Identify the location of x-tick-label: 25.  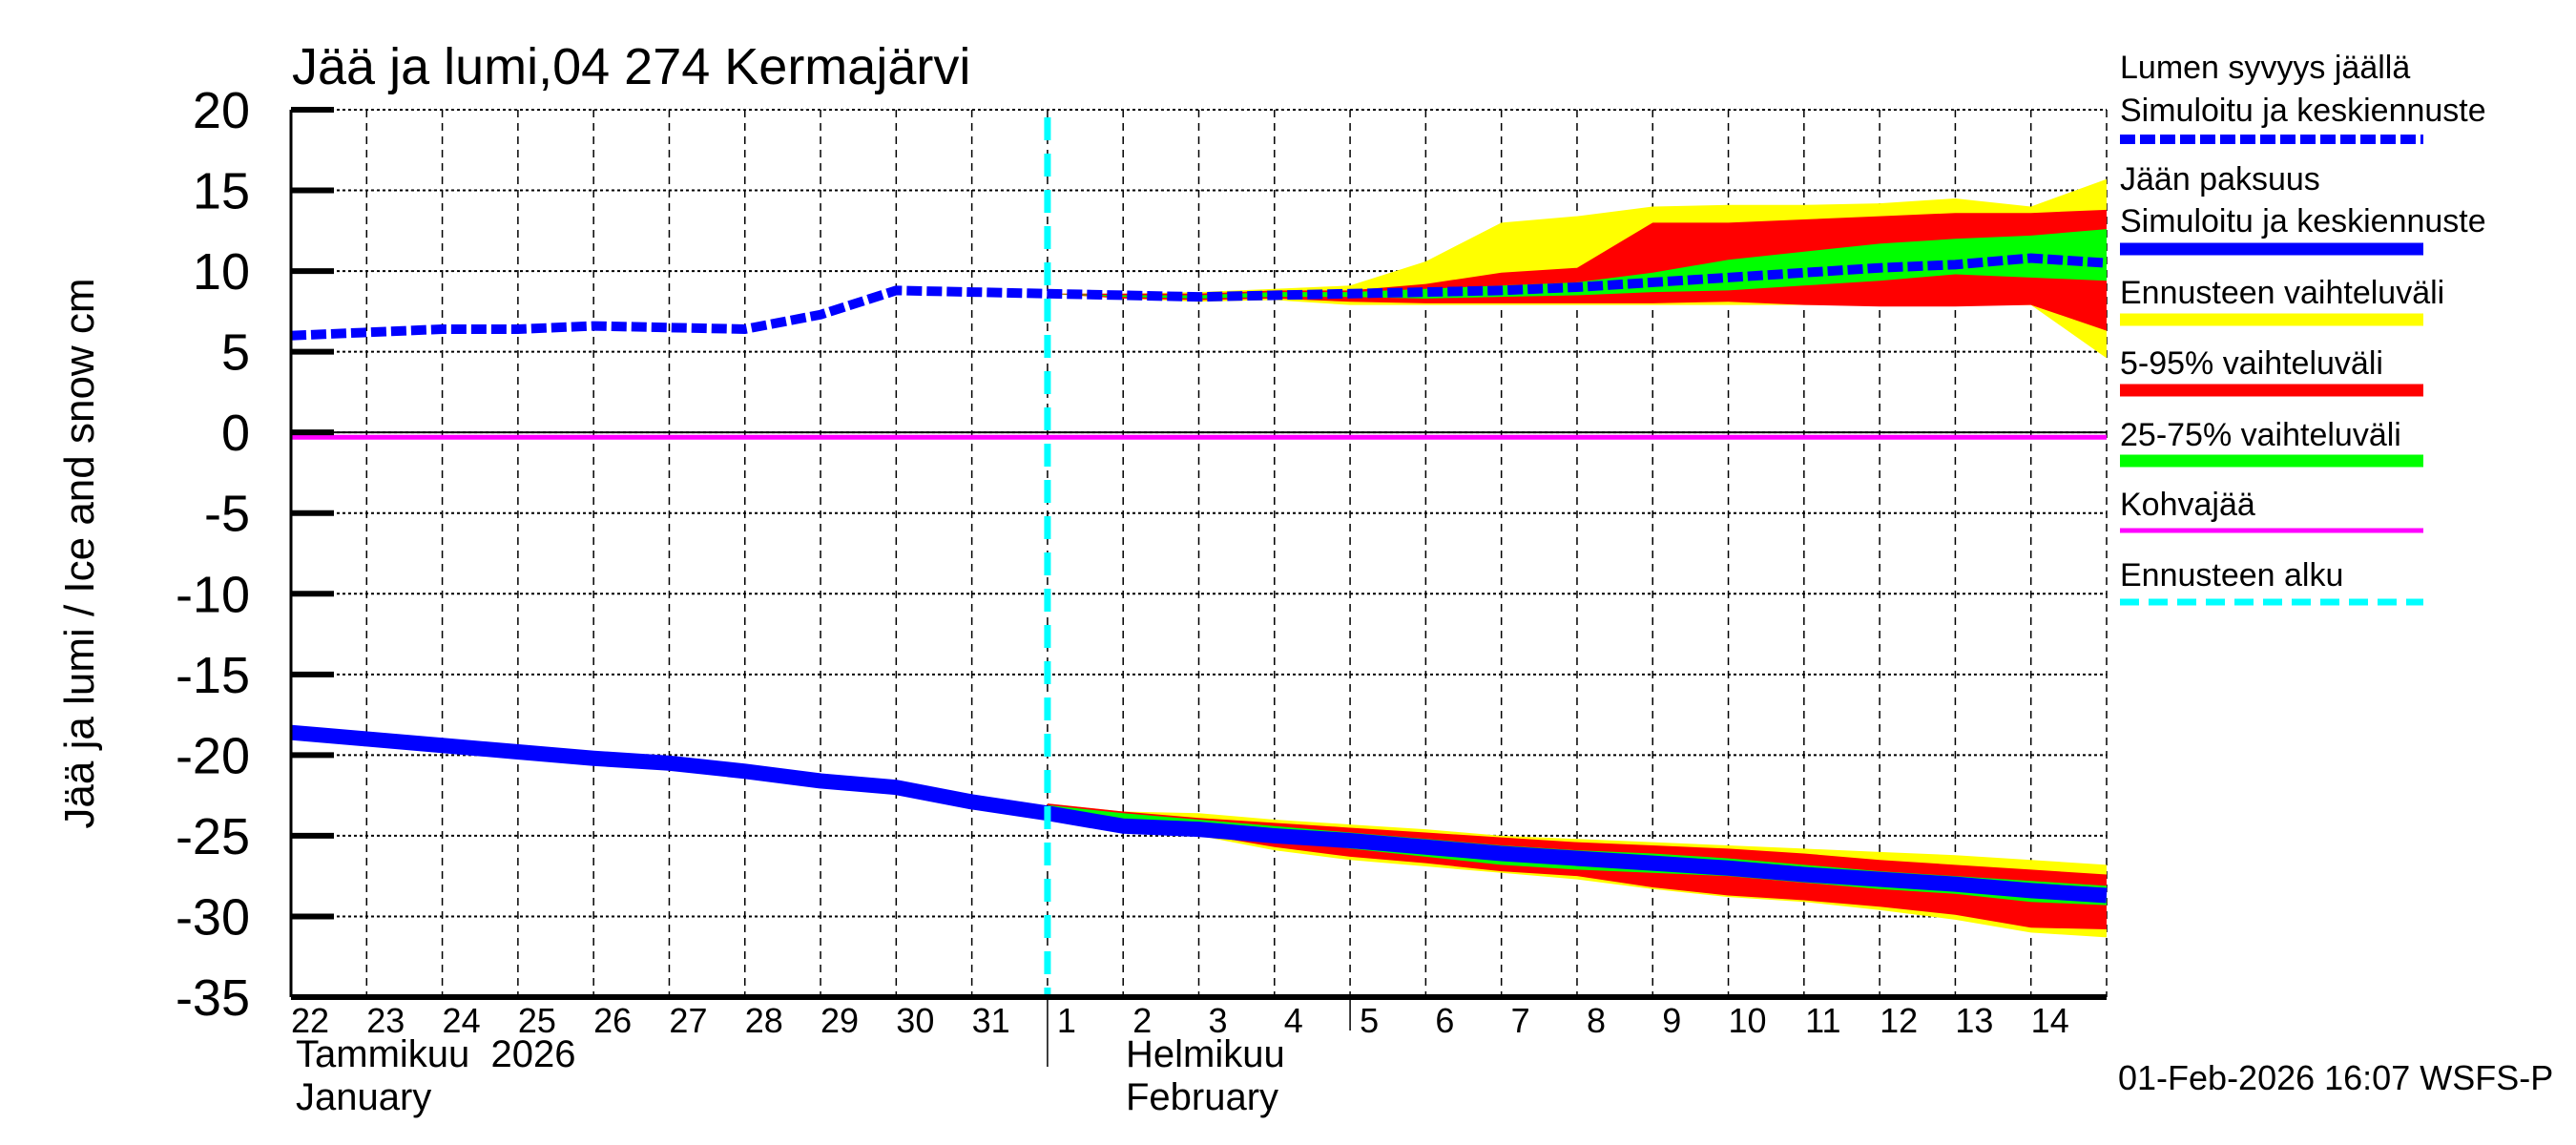
(537, 1021).